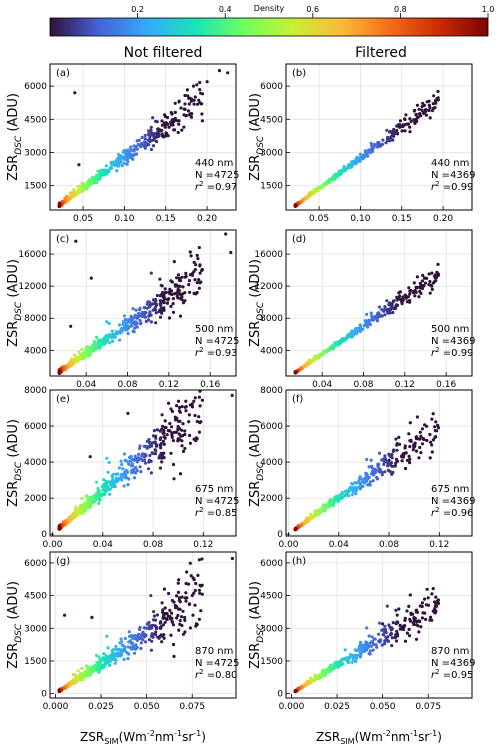 This screenshot has width=500, height=747. What do you see at coordinates (271, 564) in the screenshot?
I see `y-tick-label: 6000` at bounding box center [271, 564].